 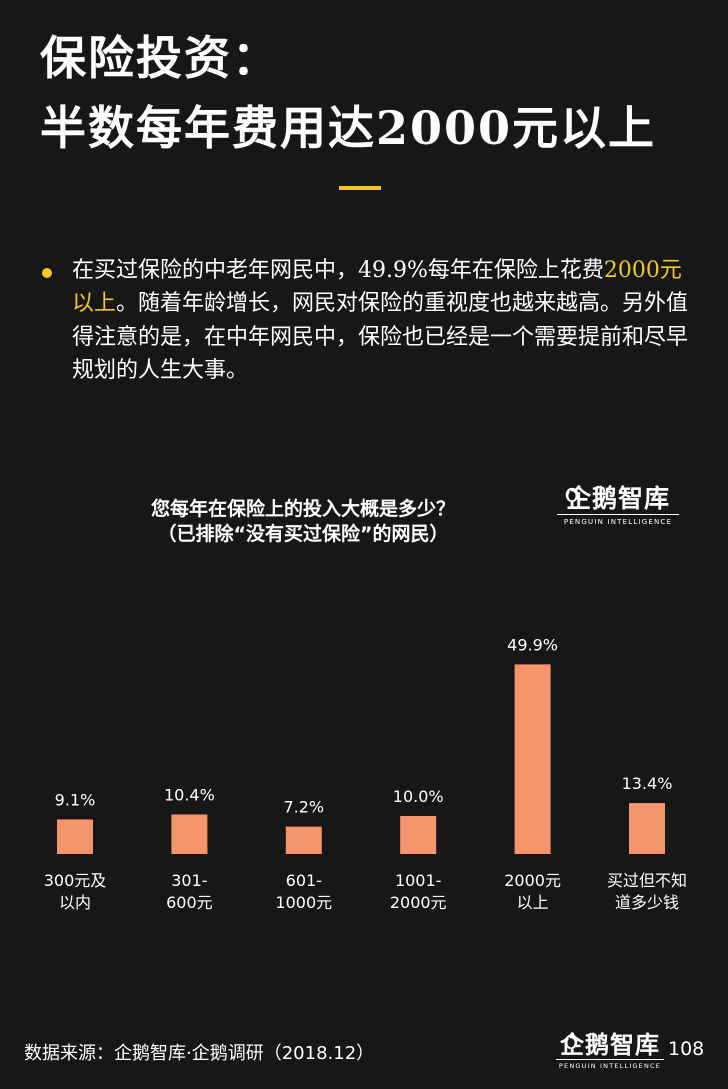 What do you see at coordinates (189, 794) in the screenshot?
I see `value-label-1: 10.4%` at bounding box center [189, 794].